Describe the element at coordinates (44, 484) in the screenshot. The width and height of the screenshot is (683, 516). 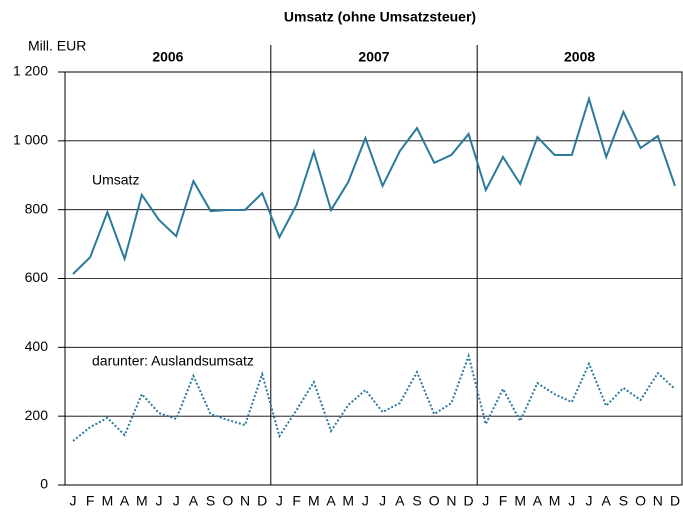
I see `y-tick-label: 0` at that location.